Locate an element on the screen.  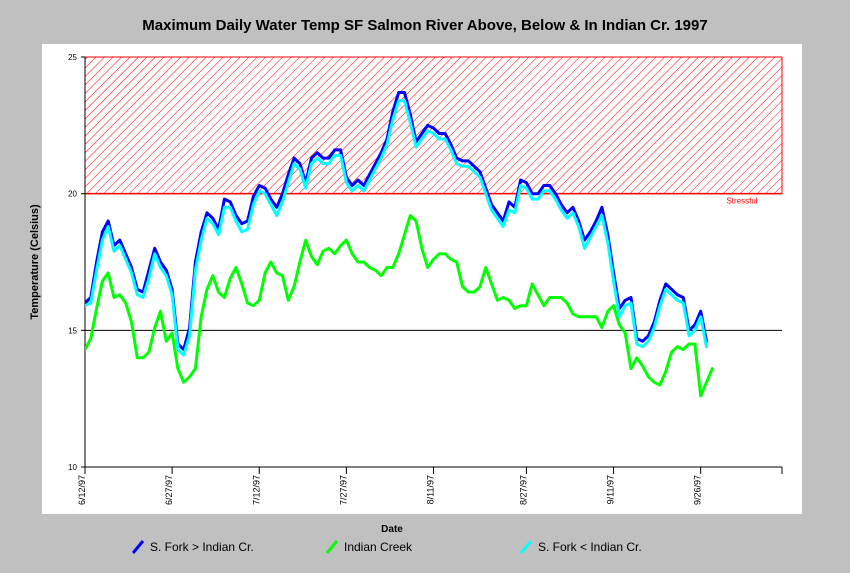
legend-item-indian-creek: Indian Creek is located at coordinates (369, 547).